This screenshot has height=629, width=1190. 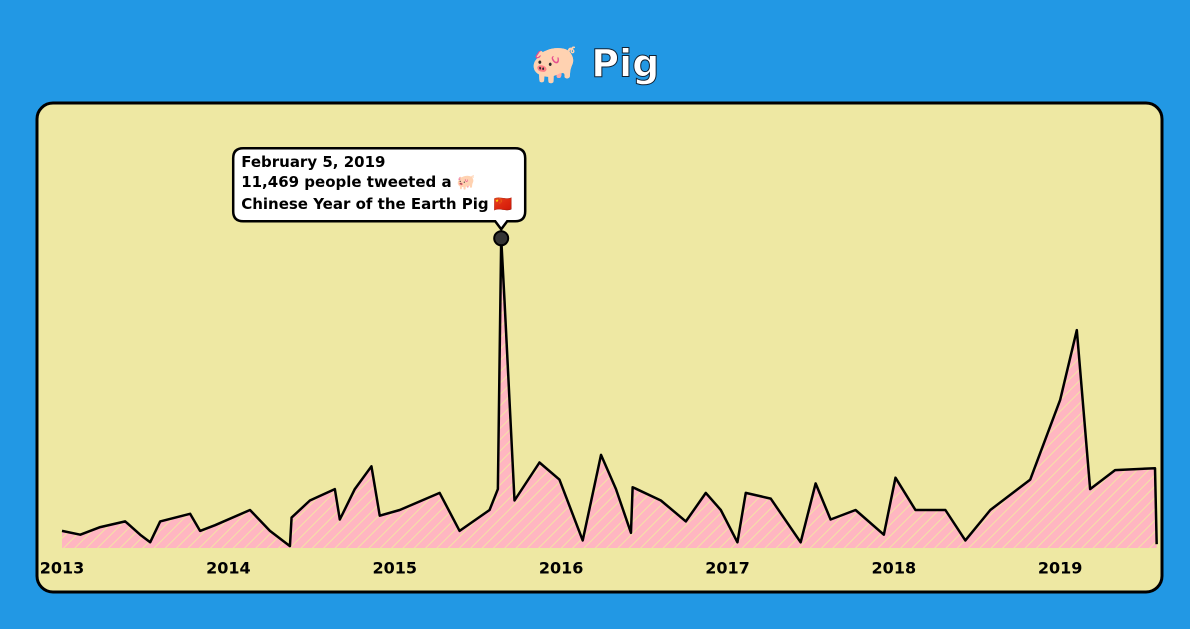 I want to click on x-tick-label: 2014, so click(x=228, y=568).